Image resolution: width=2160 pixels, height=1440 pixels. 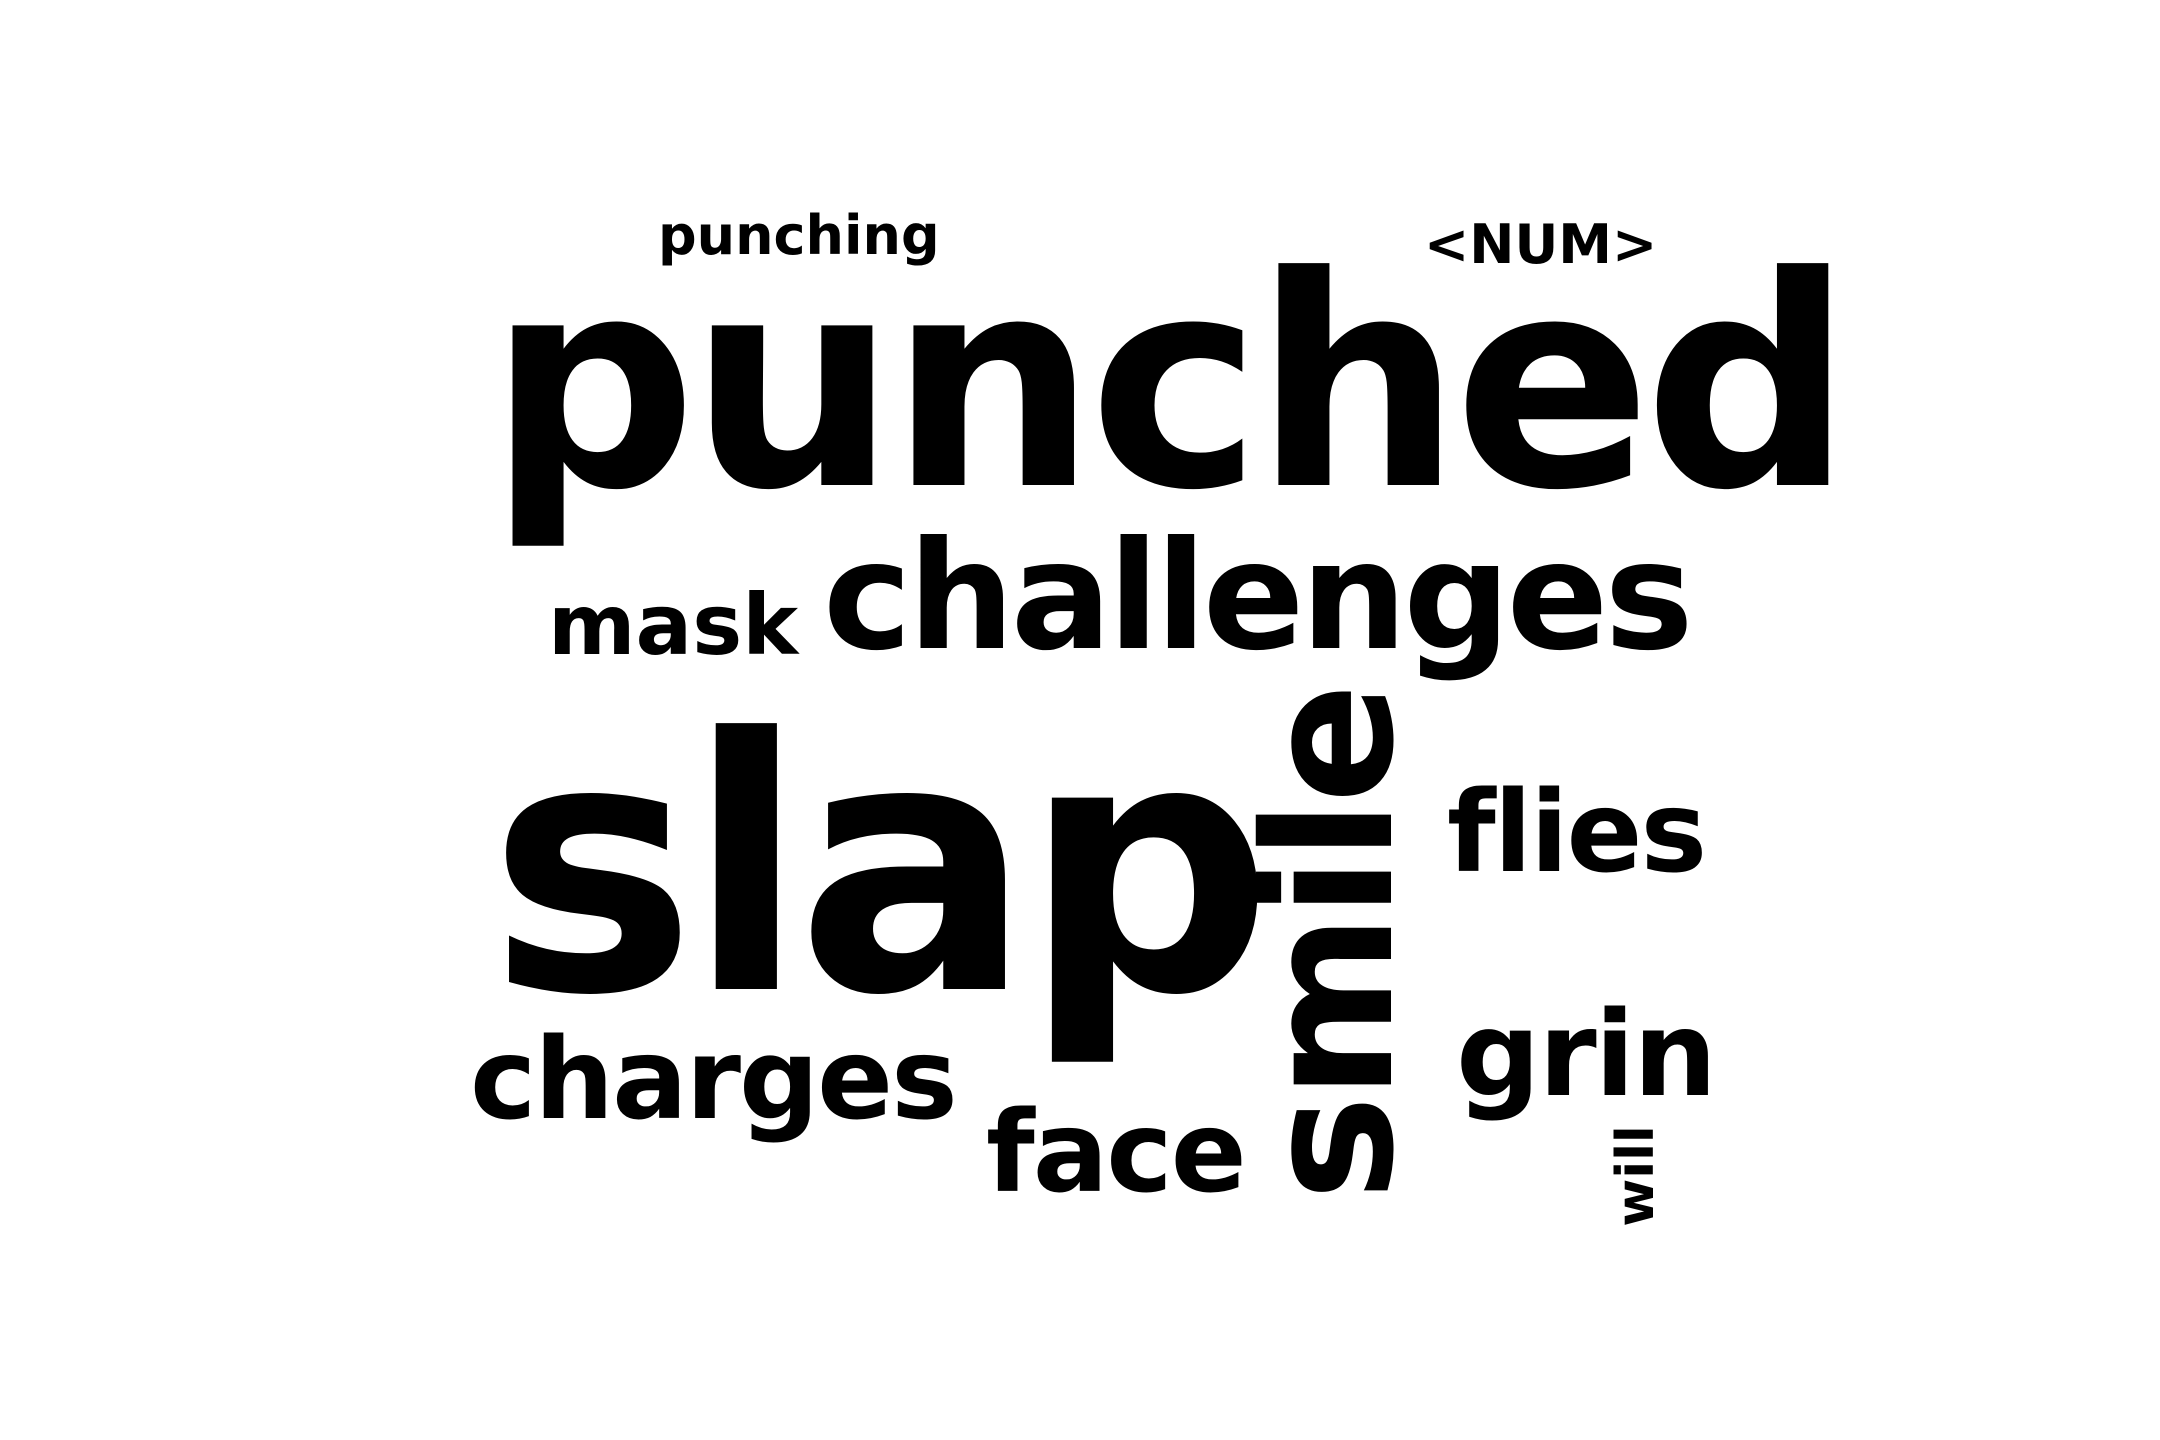 I want to click on word-punched: punched, so click(x=1170, y=384).